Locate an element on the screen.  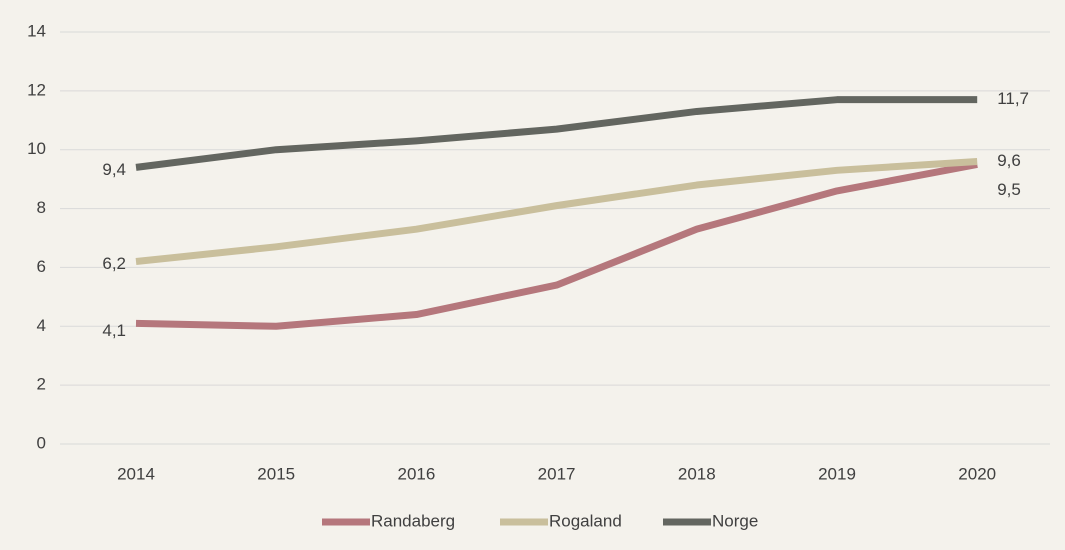
y-tick-label: 8 is located at coordinates (41, 207).